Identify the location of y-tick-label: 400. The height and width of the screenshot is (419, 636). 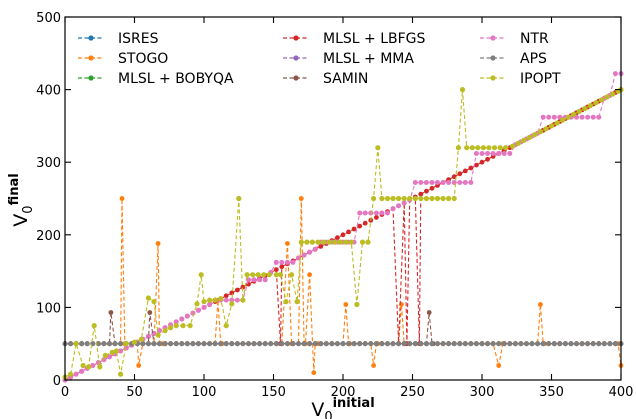
(48, 91).